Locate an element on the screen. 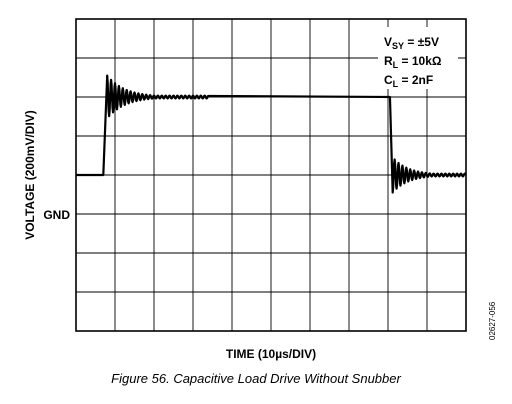 This screenshot has width=512, height=404. figure-id: 02627-056 is located at coordinates (492, 320).